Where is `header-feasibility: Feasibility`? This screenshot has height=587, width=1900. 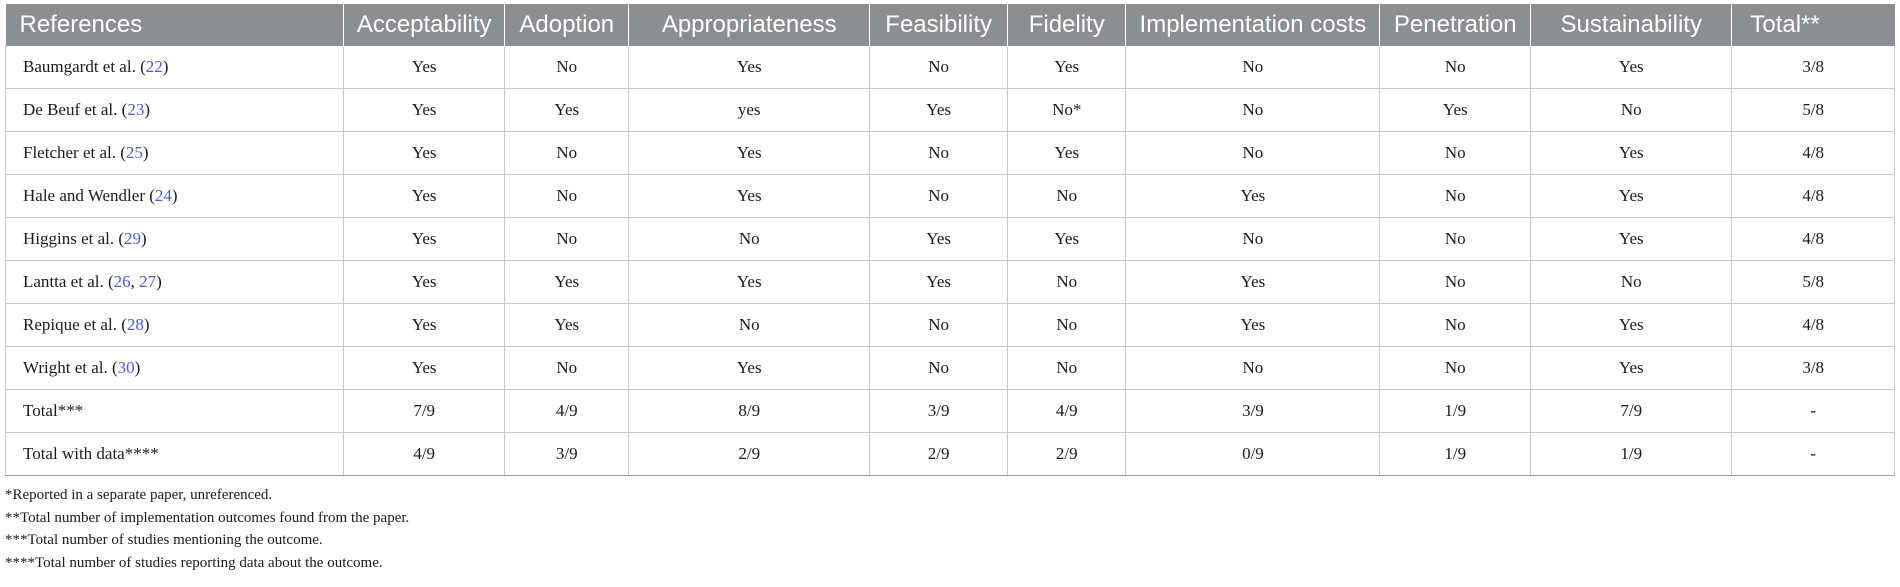 header-feasibility: Feasibility is located at coordinates (939, 25).